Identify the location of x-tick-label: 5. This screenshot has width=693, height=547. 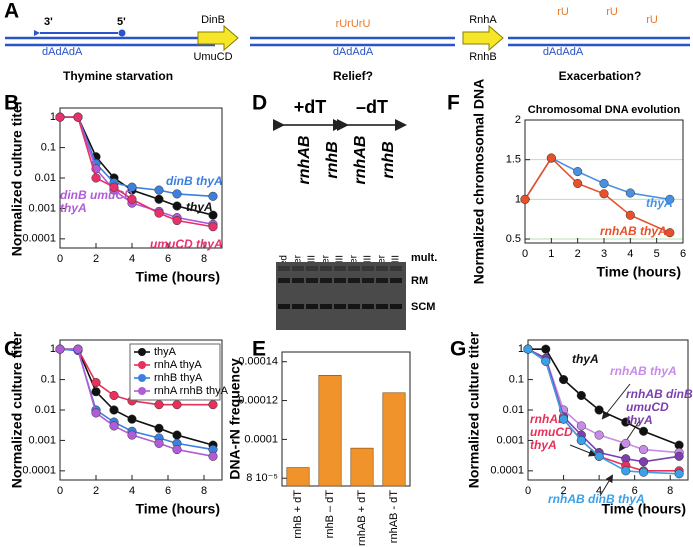
(657, 254).